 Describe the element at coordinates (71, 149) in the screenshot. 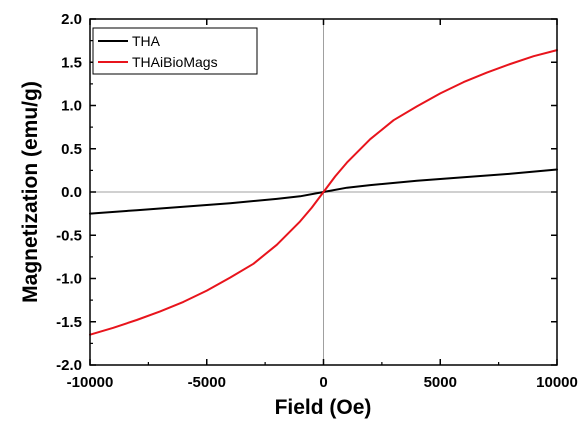

I see `y-tick-label: 0.5` at that location.